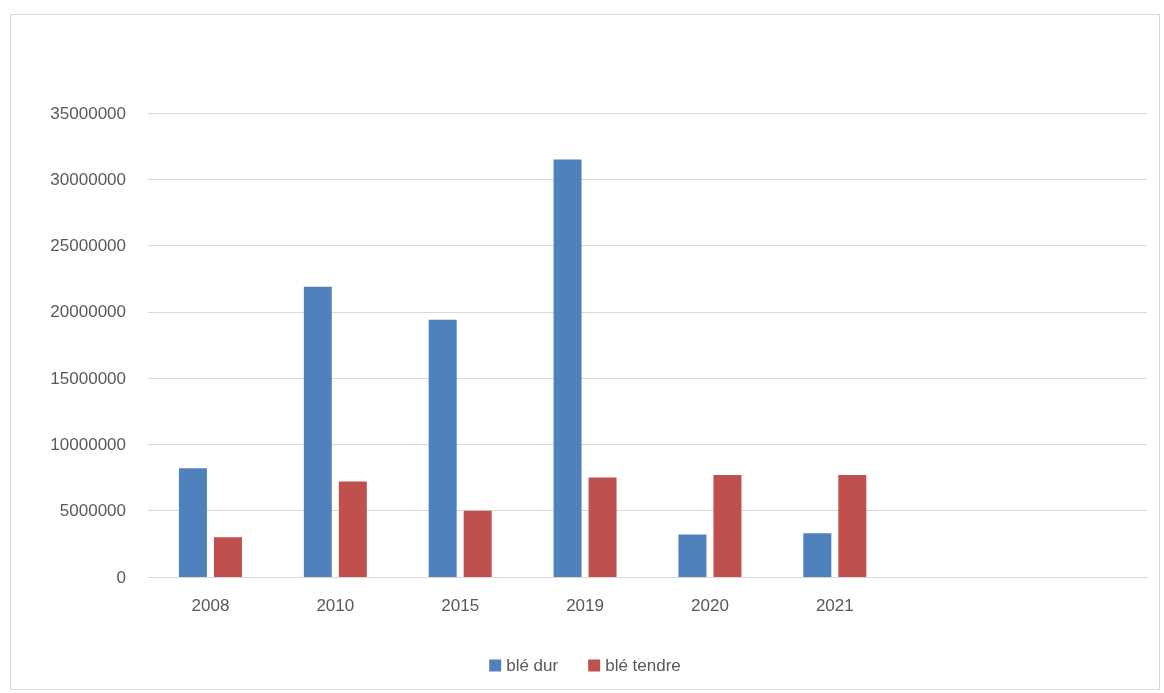  I want to click on x-tick-label: 2020, so click(710, 605).